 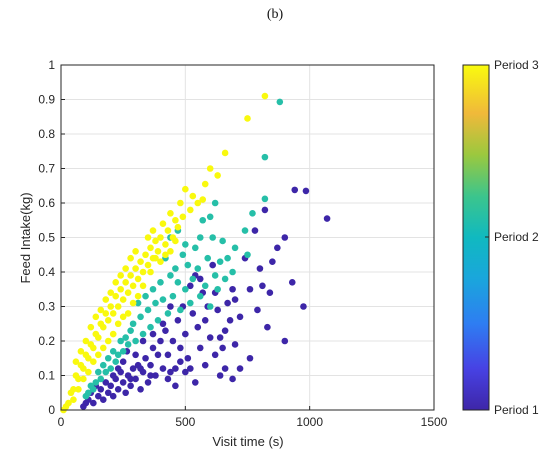 I want to click on y-tick-label: 0.8, so click(x=46, y=134).